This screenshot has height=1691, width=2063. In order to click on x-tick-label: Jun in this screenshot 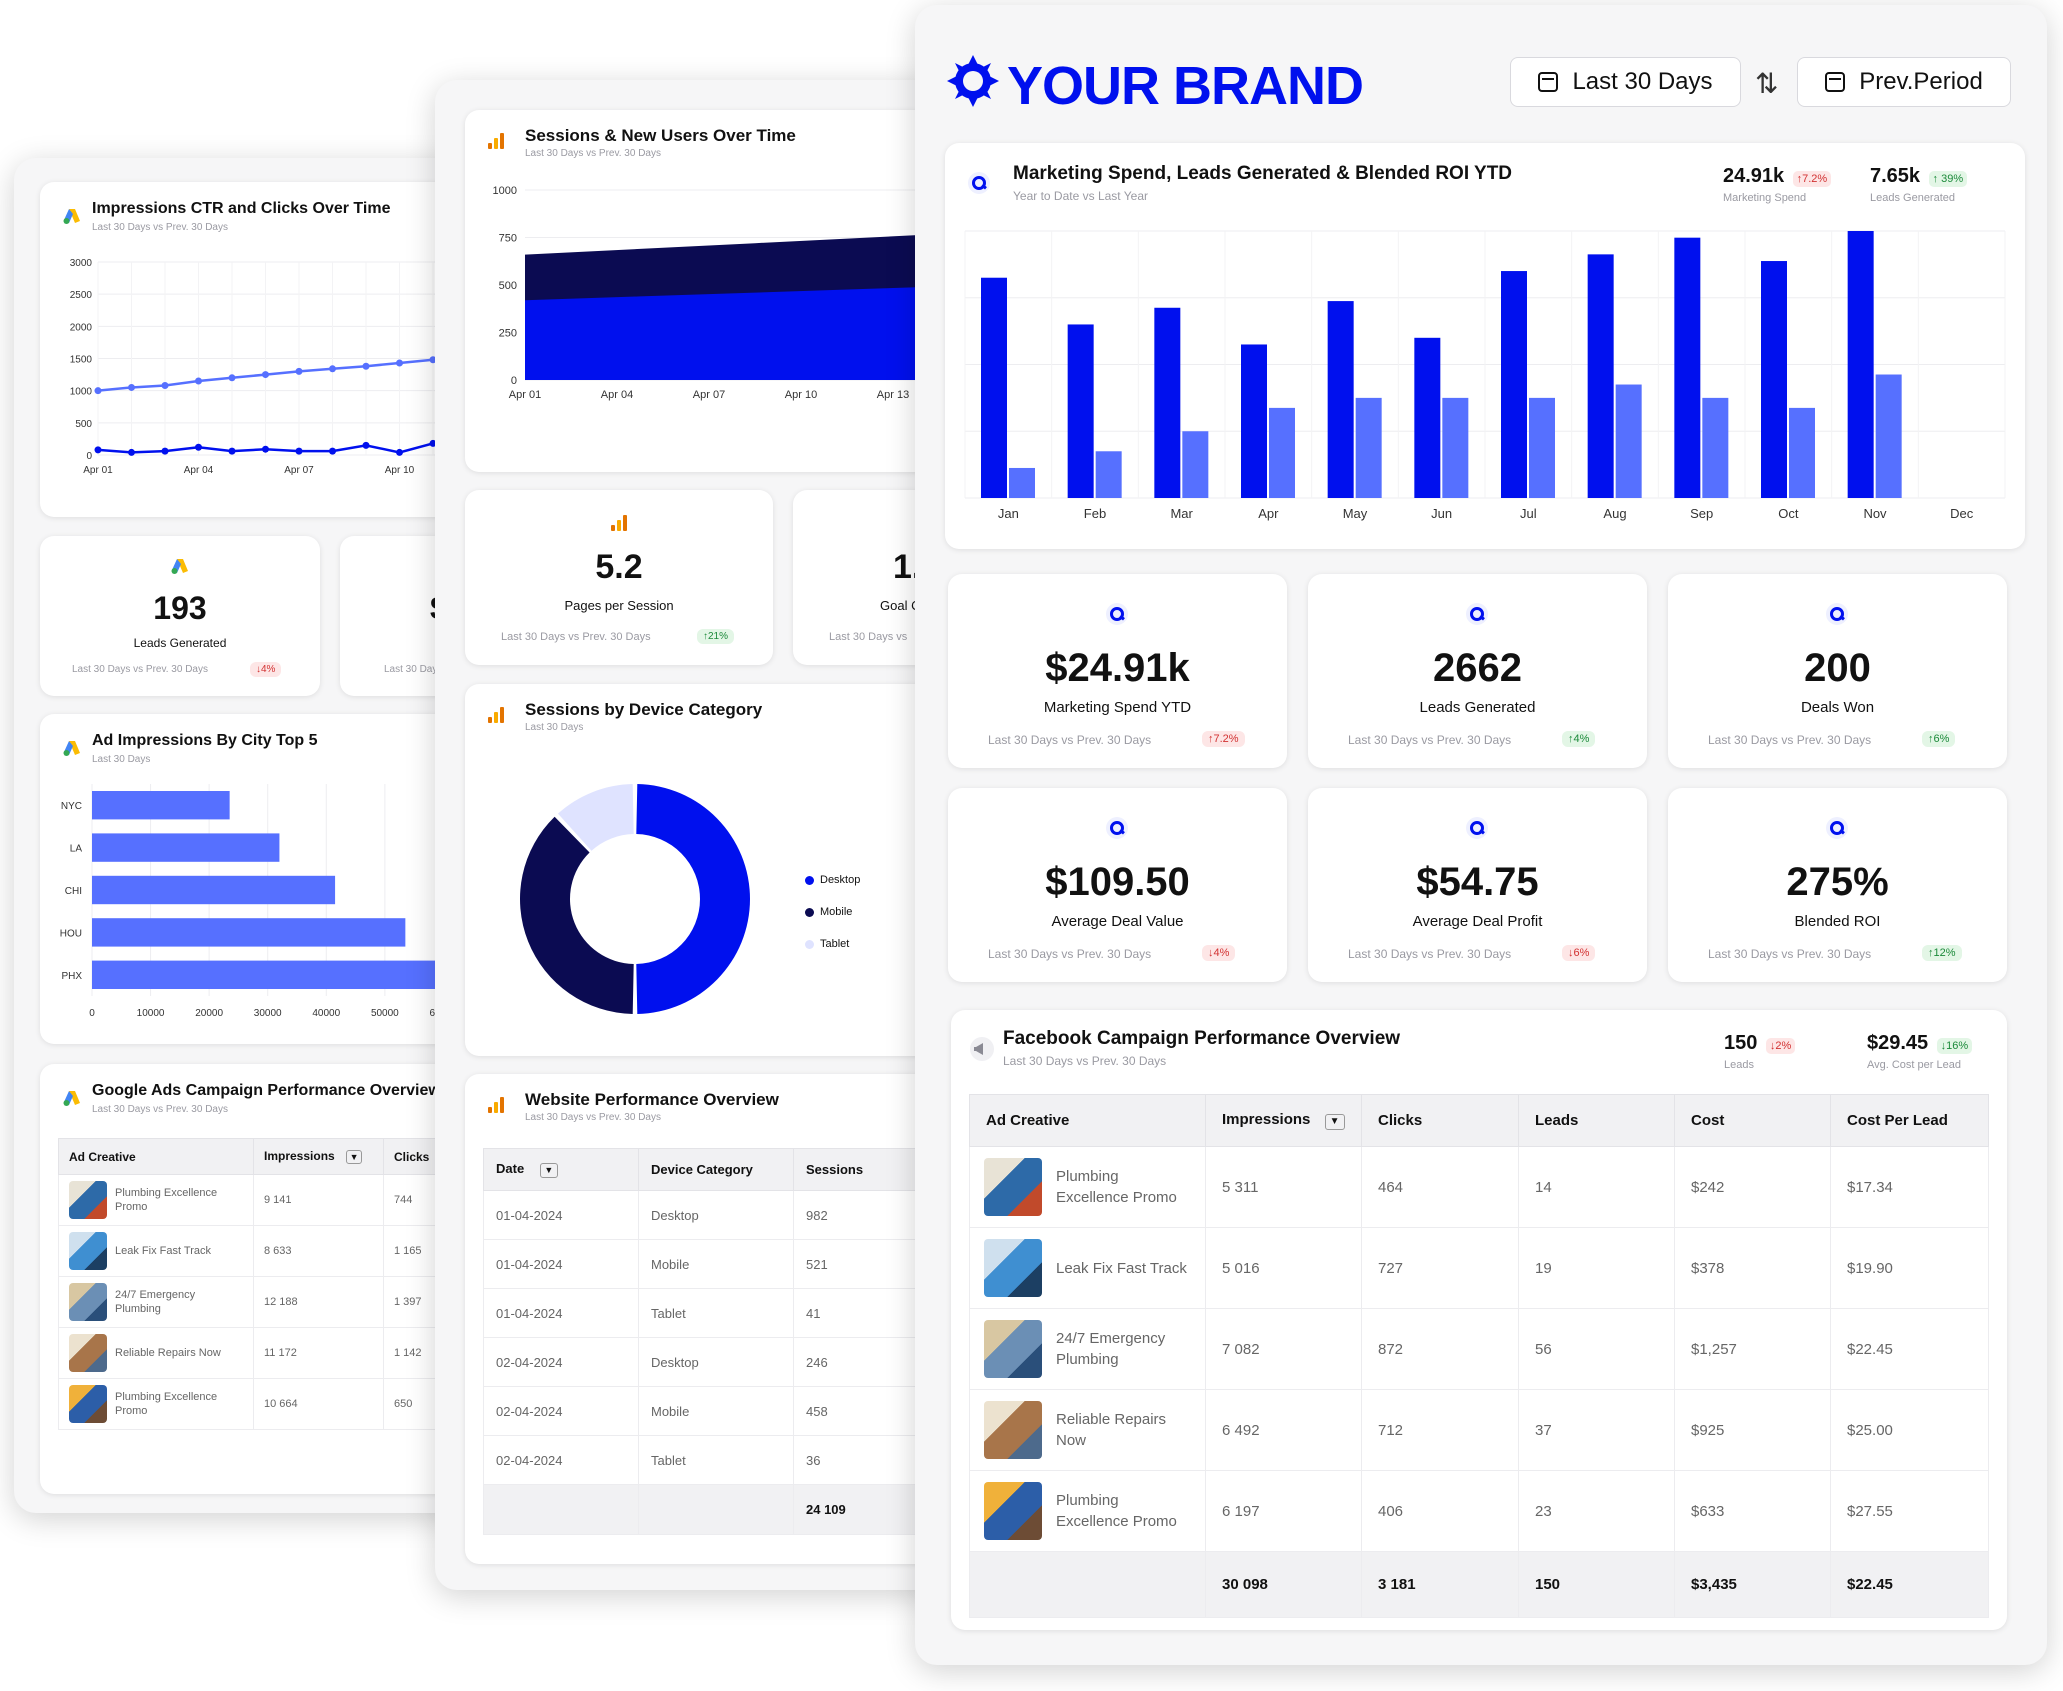, I will do `click(1441, 513)`.